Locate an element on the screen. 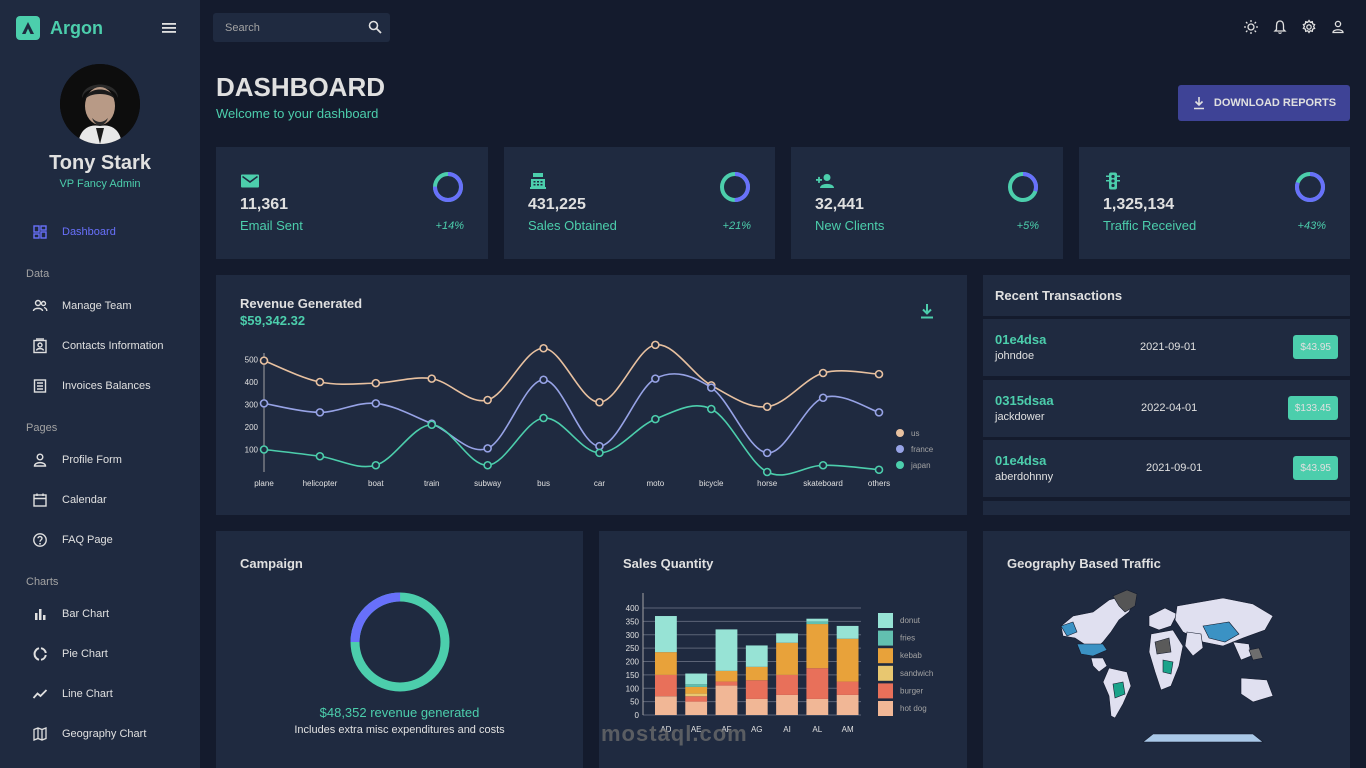 This screenshot has width=1366, height=768. settings-icon is located at coordinates (1309, 27).